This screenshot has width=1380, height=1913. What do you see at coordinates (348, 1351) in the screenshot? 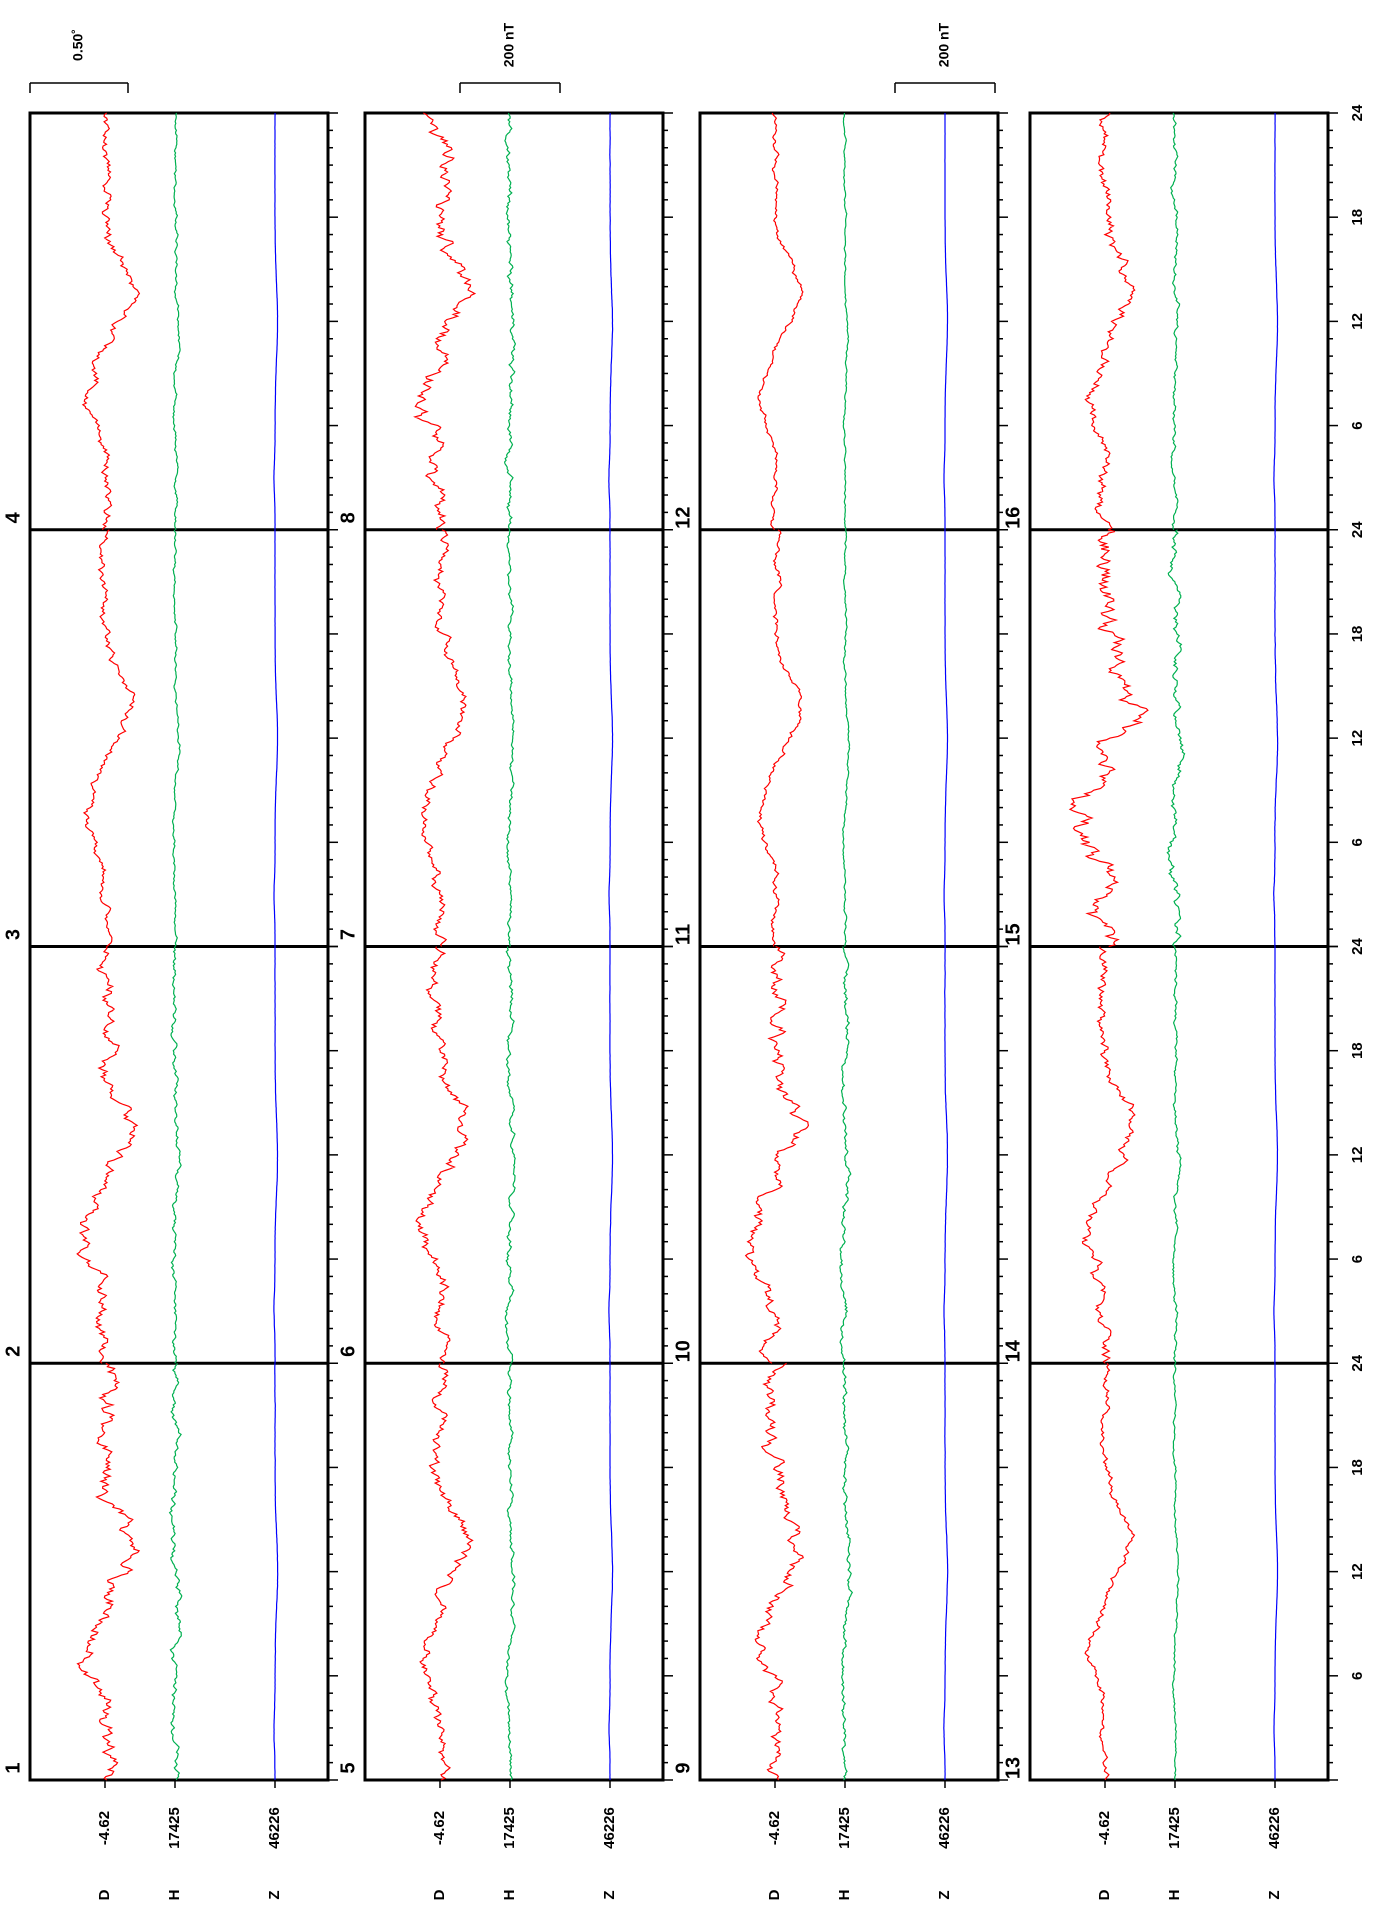
I see `day-number-6: 6` at bounding box center [348, 1351].